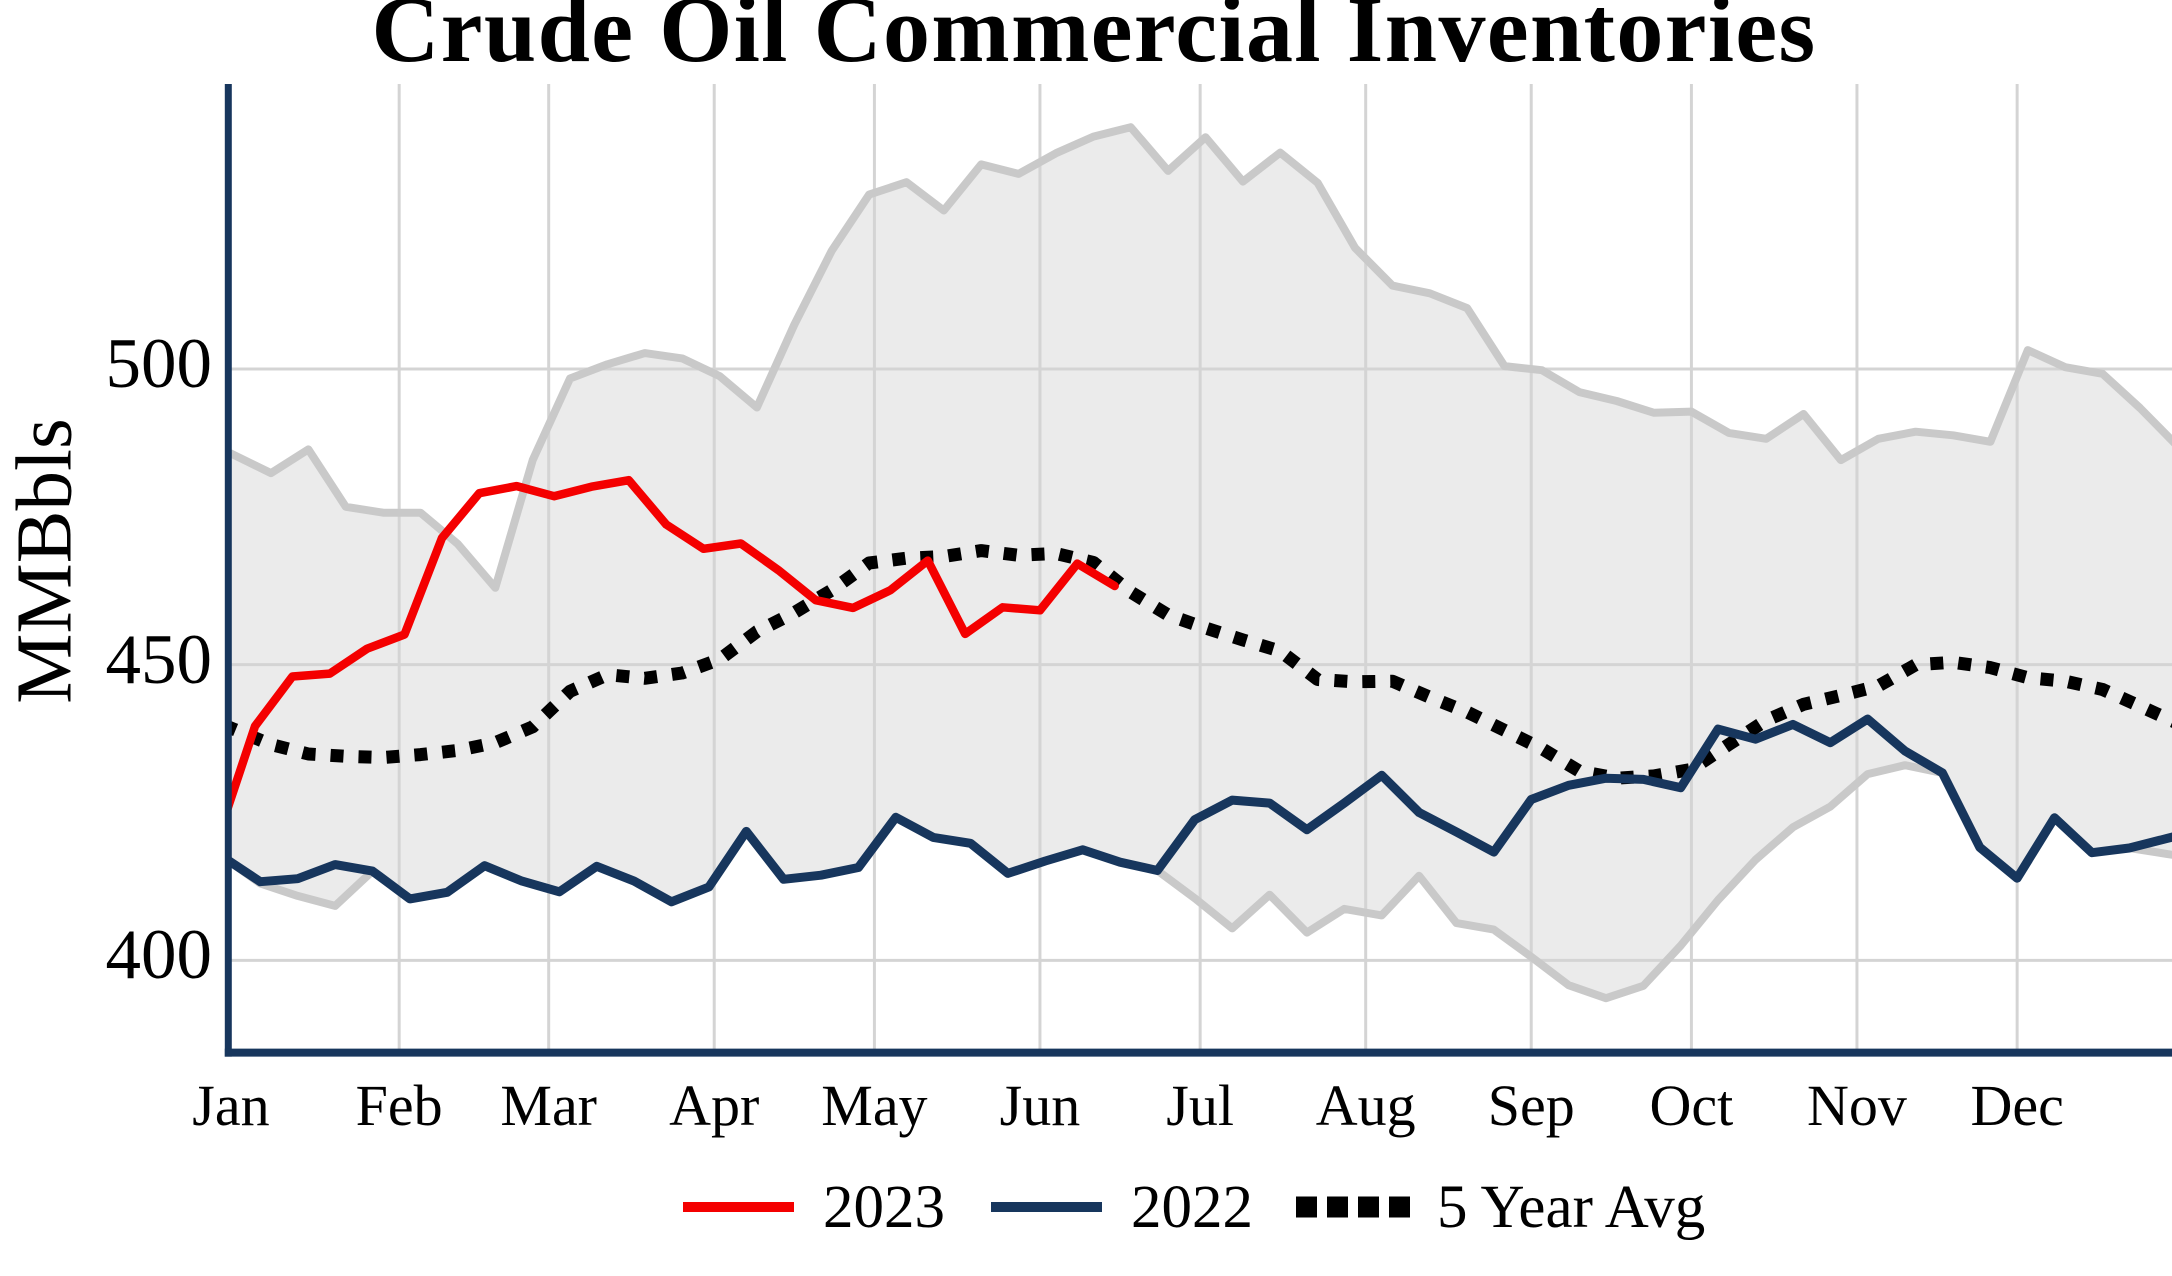 This screenshot has width=2172, height=1276. Describe the element at coordinates (1691, 1105) in the screenshot. I see `x-tick-label-oct: Oct` at that location.